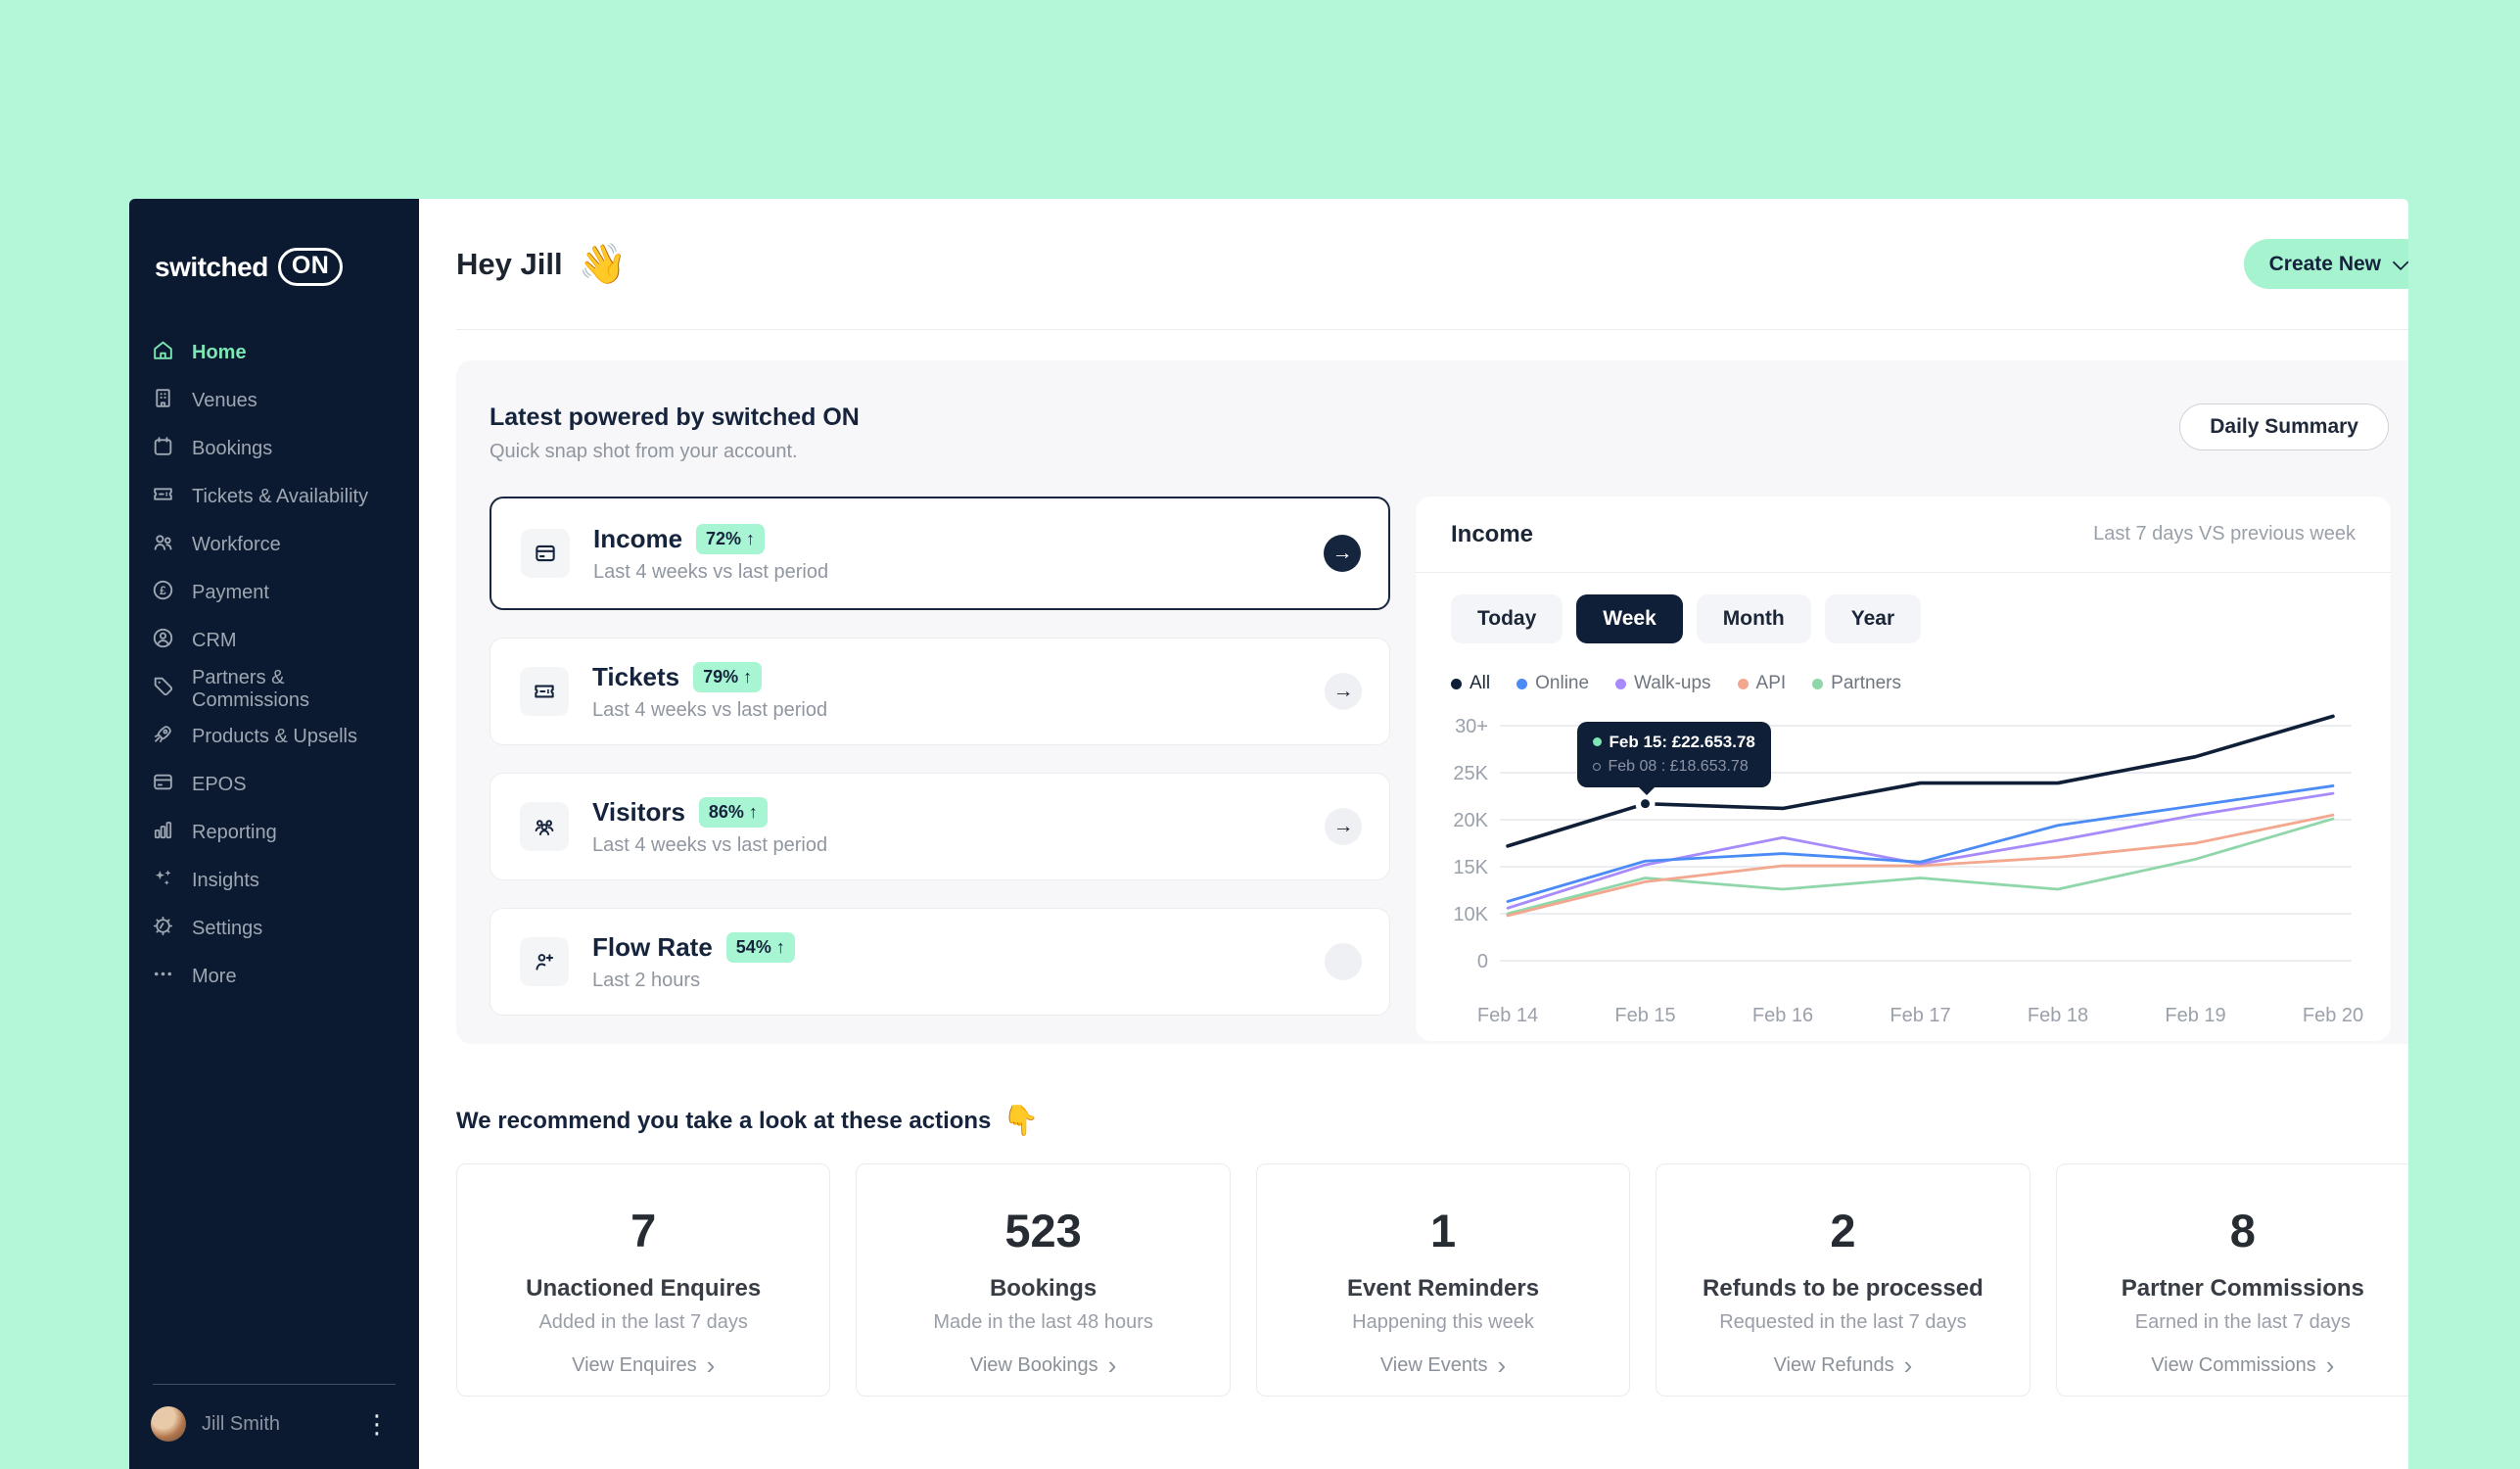 This screenshot has height=1469, width=2520. What do you see at coordinates (1761, 683) in the screenshot?
I see `legend-item-api: API` at bounding box center [1761, 683].